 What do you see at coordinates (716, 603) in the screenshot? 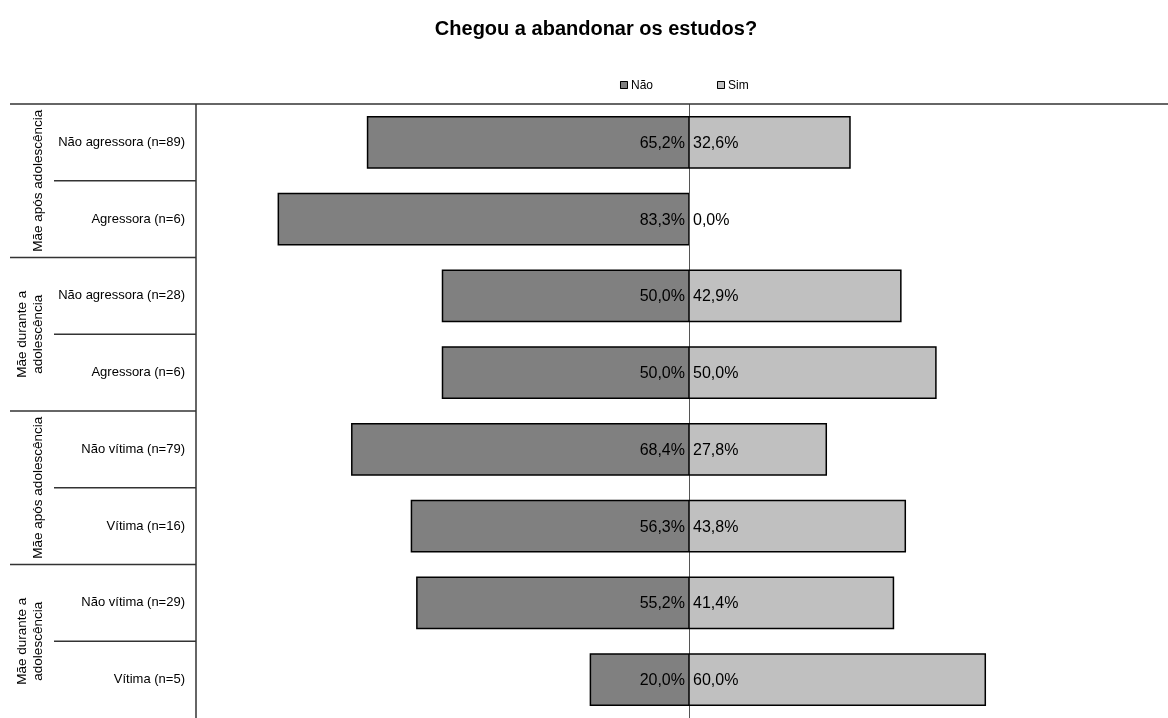
I see `data-label: 41,4%` at bounding box center [716, 603].